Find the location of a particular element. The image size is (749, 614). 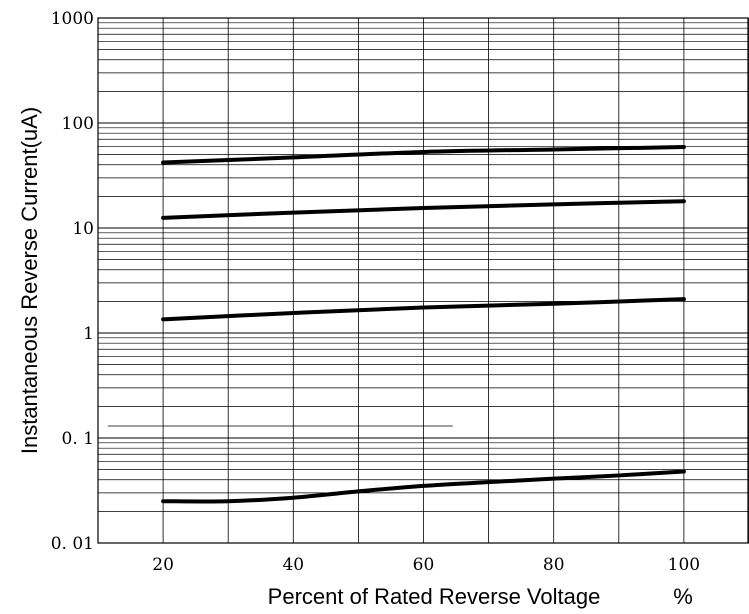

y-axis-label: Instantaneous Reverse Current(uA) is located at coordinates (29, 280).